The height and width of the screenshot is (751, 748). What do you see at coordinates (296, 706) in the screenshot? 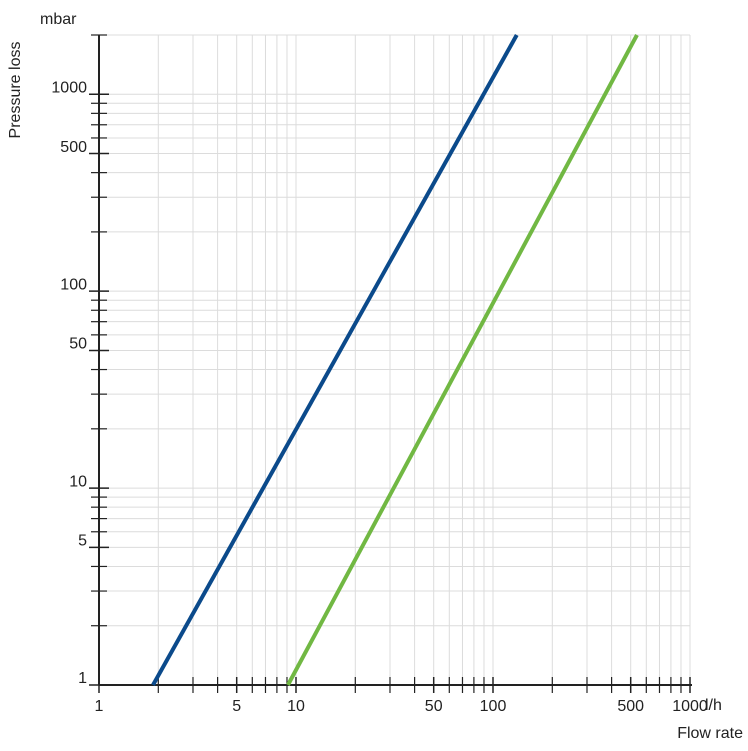
I see `x-tick-label: 10` at bounding box center [296, 706].